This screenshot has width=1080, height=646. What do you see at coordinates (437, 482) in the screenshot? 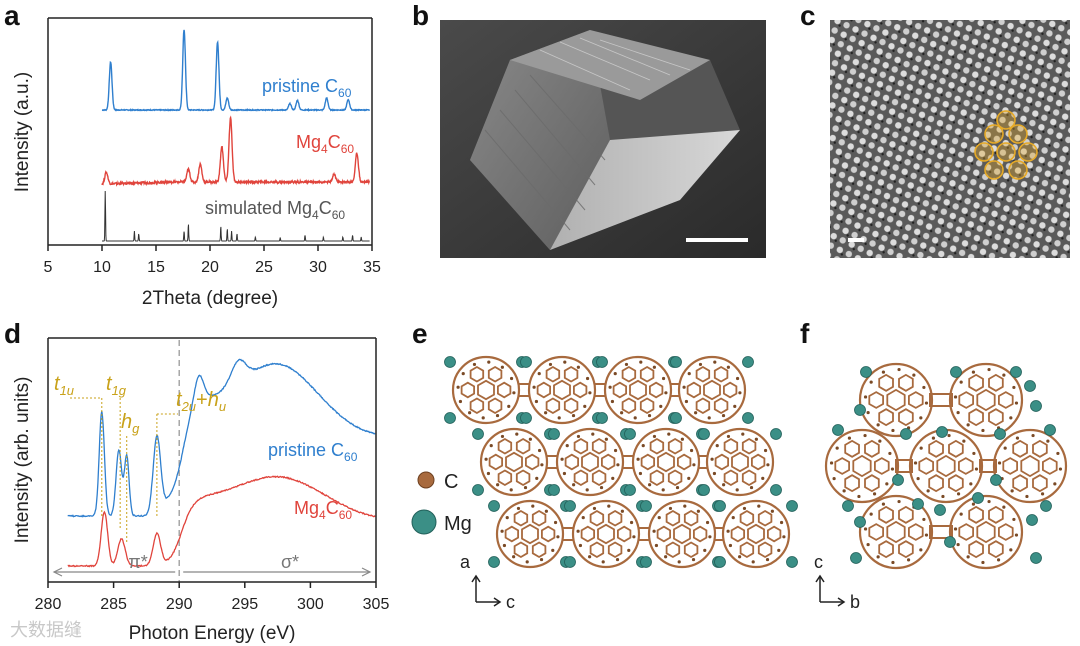
I see `legend-carbon: C` at bounding box center [437, 482].